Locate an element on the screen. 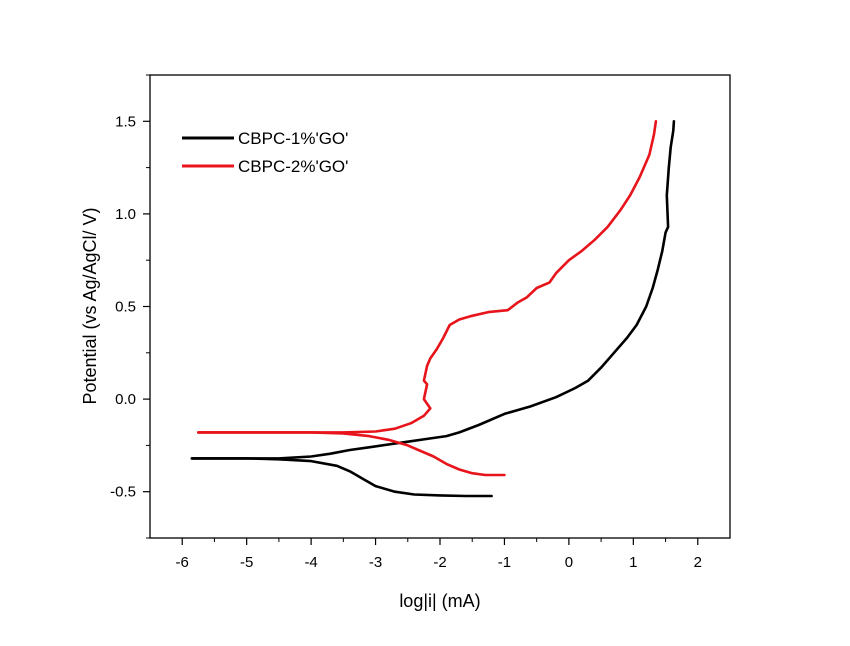  x-axis-title: log|i| (mA) is located at coordinates (439, 601).